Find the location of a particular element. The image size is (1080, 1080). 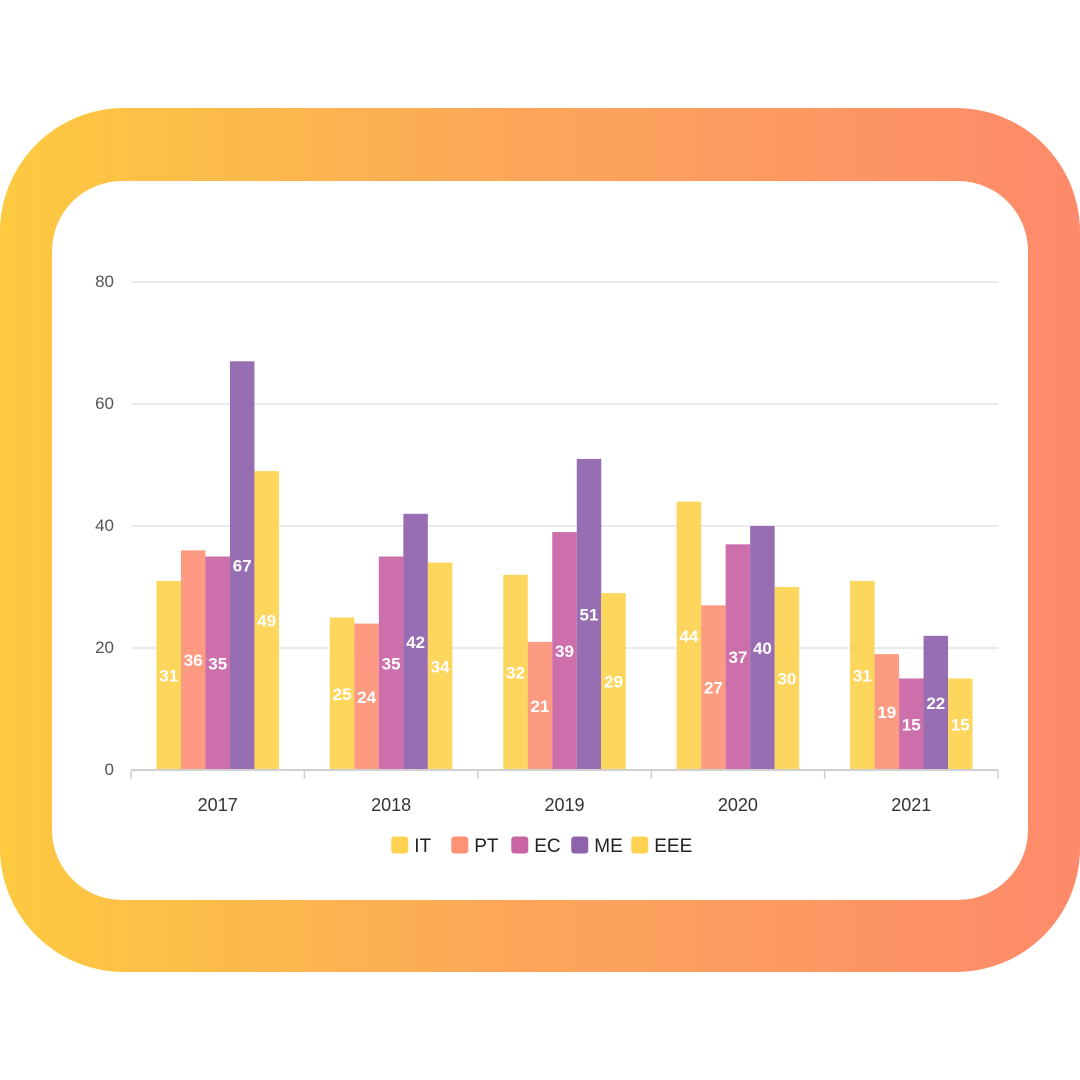

data-label-pt-2020: 27 is located at coordinates (713, 688).